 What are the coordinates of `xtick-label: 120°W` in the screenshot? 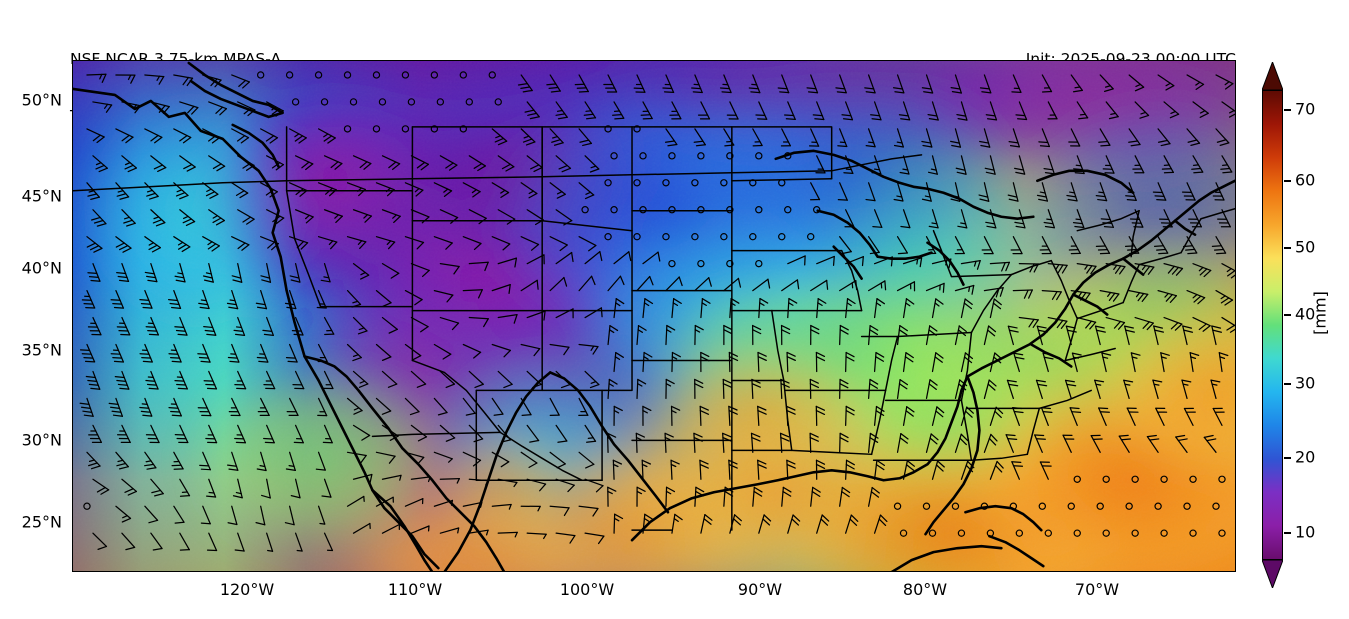 It's located at (247, 589).